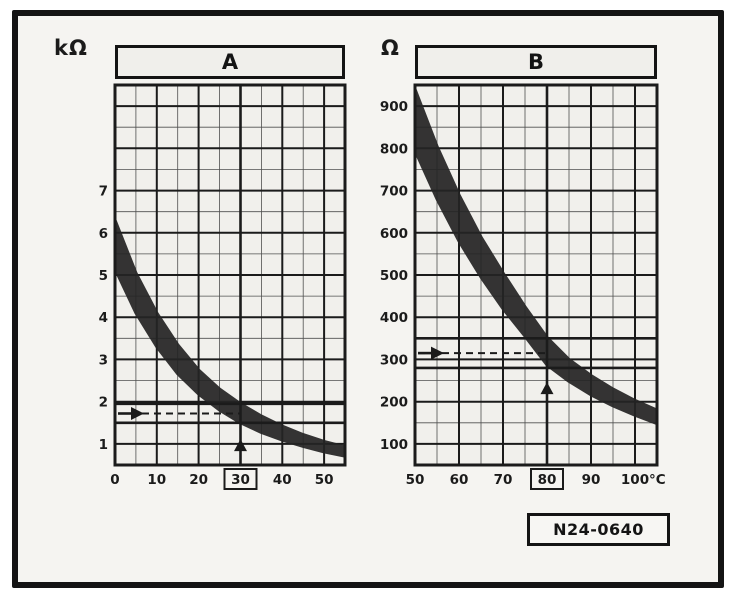 This screenshot has height=596, width=736. I want to click on x-tick-label: 0, so click(114, 480).